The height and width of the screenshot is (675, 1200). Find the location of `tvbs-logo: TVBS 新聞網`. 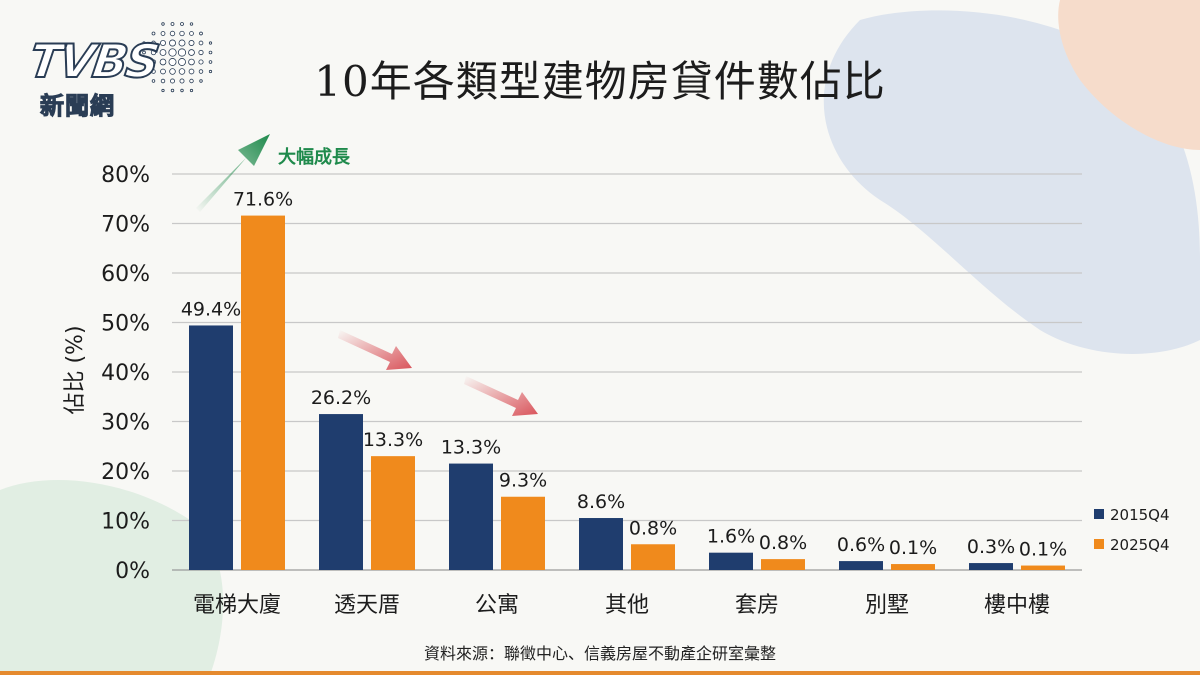

tvbs-logo: TVBS 新聞網 is located at coordinates (121, 69).